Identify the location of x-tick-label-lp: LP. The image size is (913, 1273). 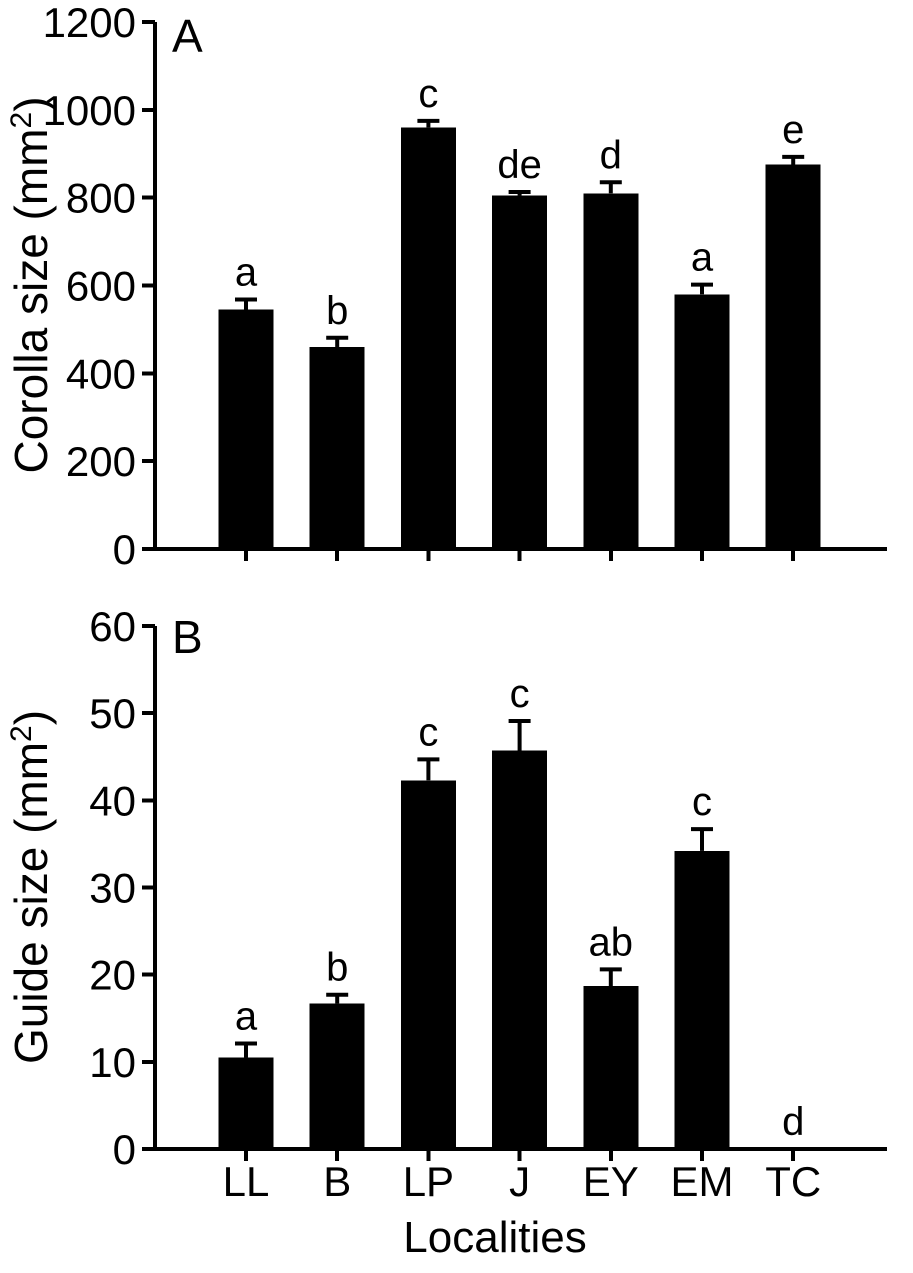
(428, 1181).